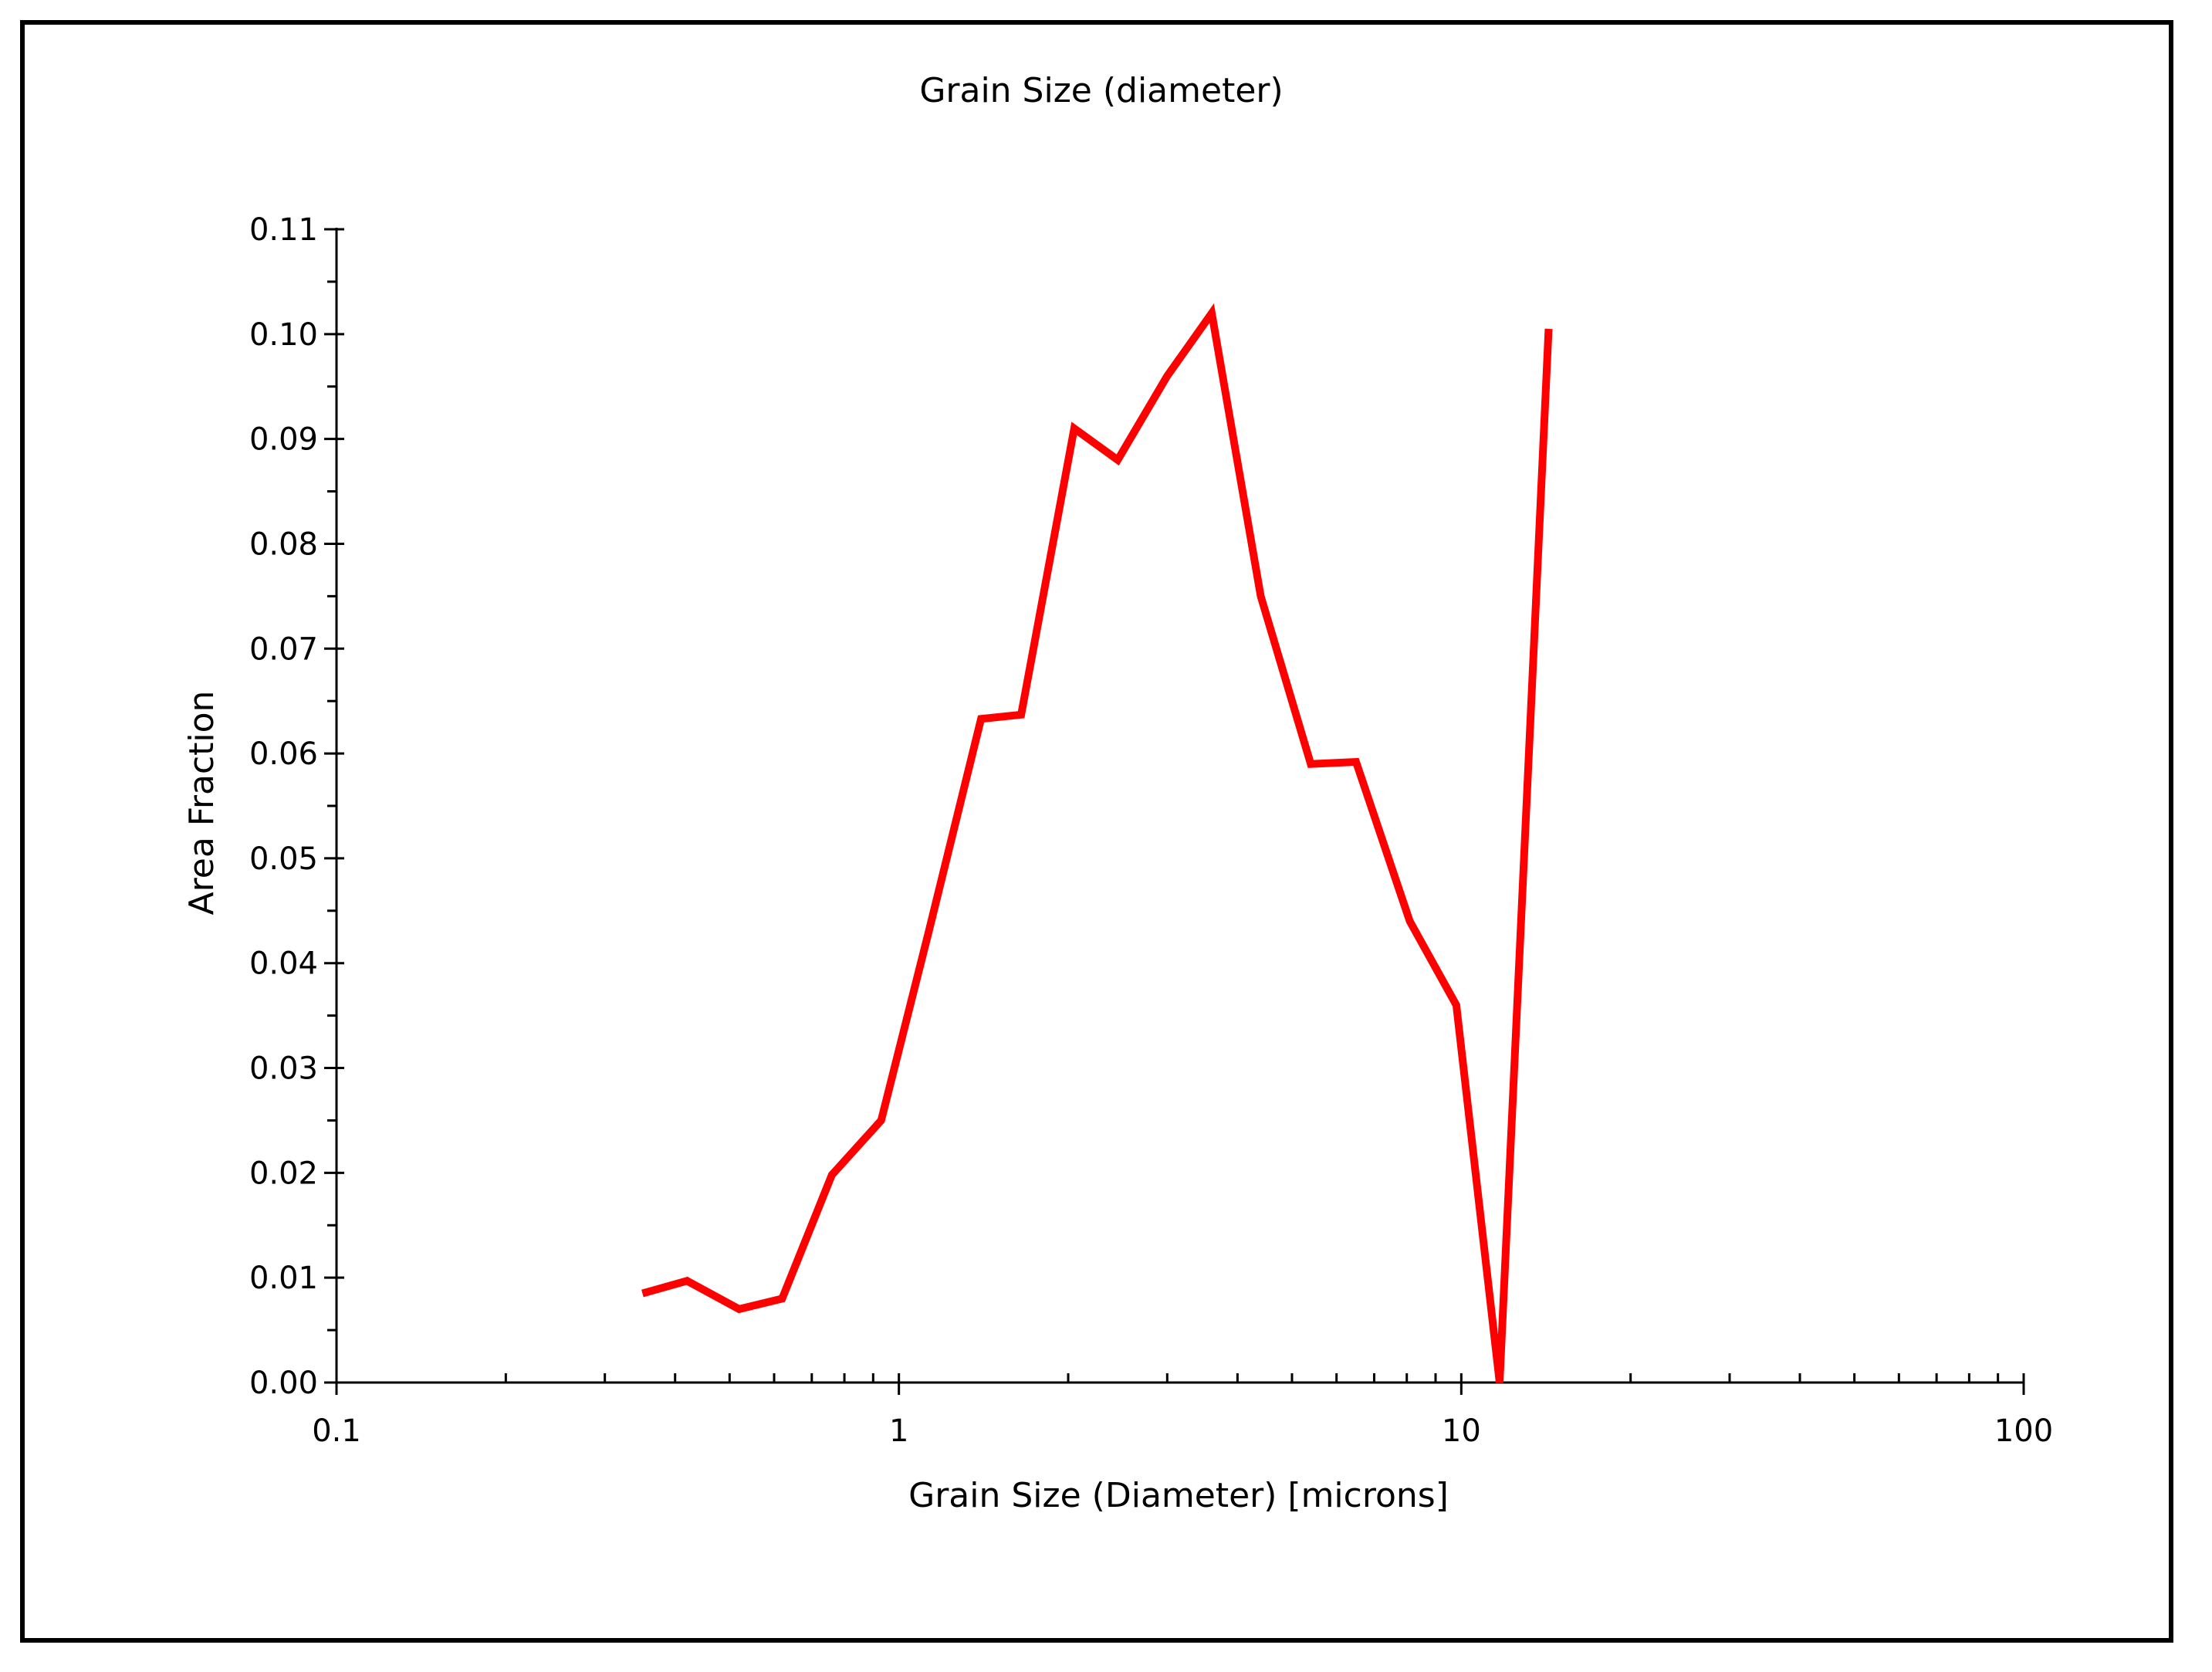 This screenshot has height=1672, width=2212. Describe the element at coordinates (283, 1383) in the screenshot. I see `y-tick-label: 0.00` at that location.